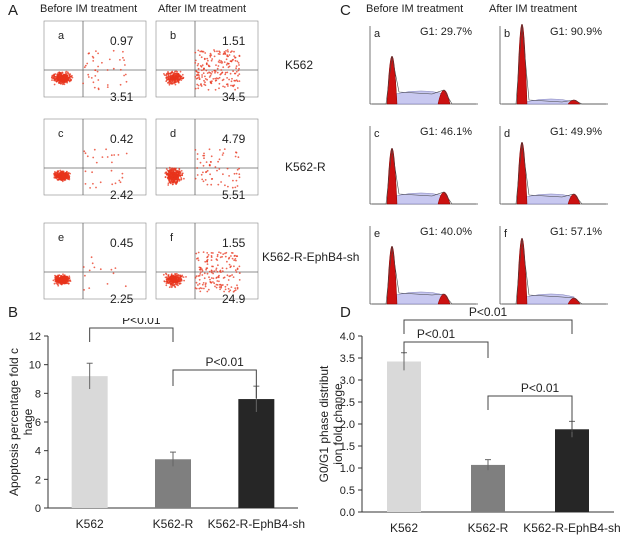  What do you see at coordinates (61, 134) in the screenshot?
I see `flow-sublabel-c: c` at bounding box center [61, 134].